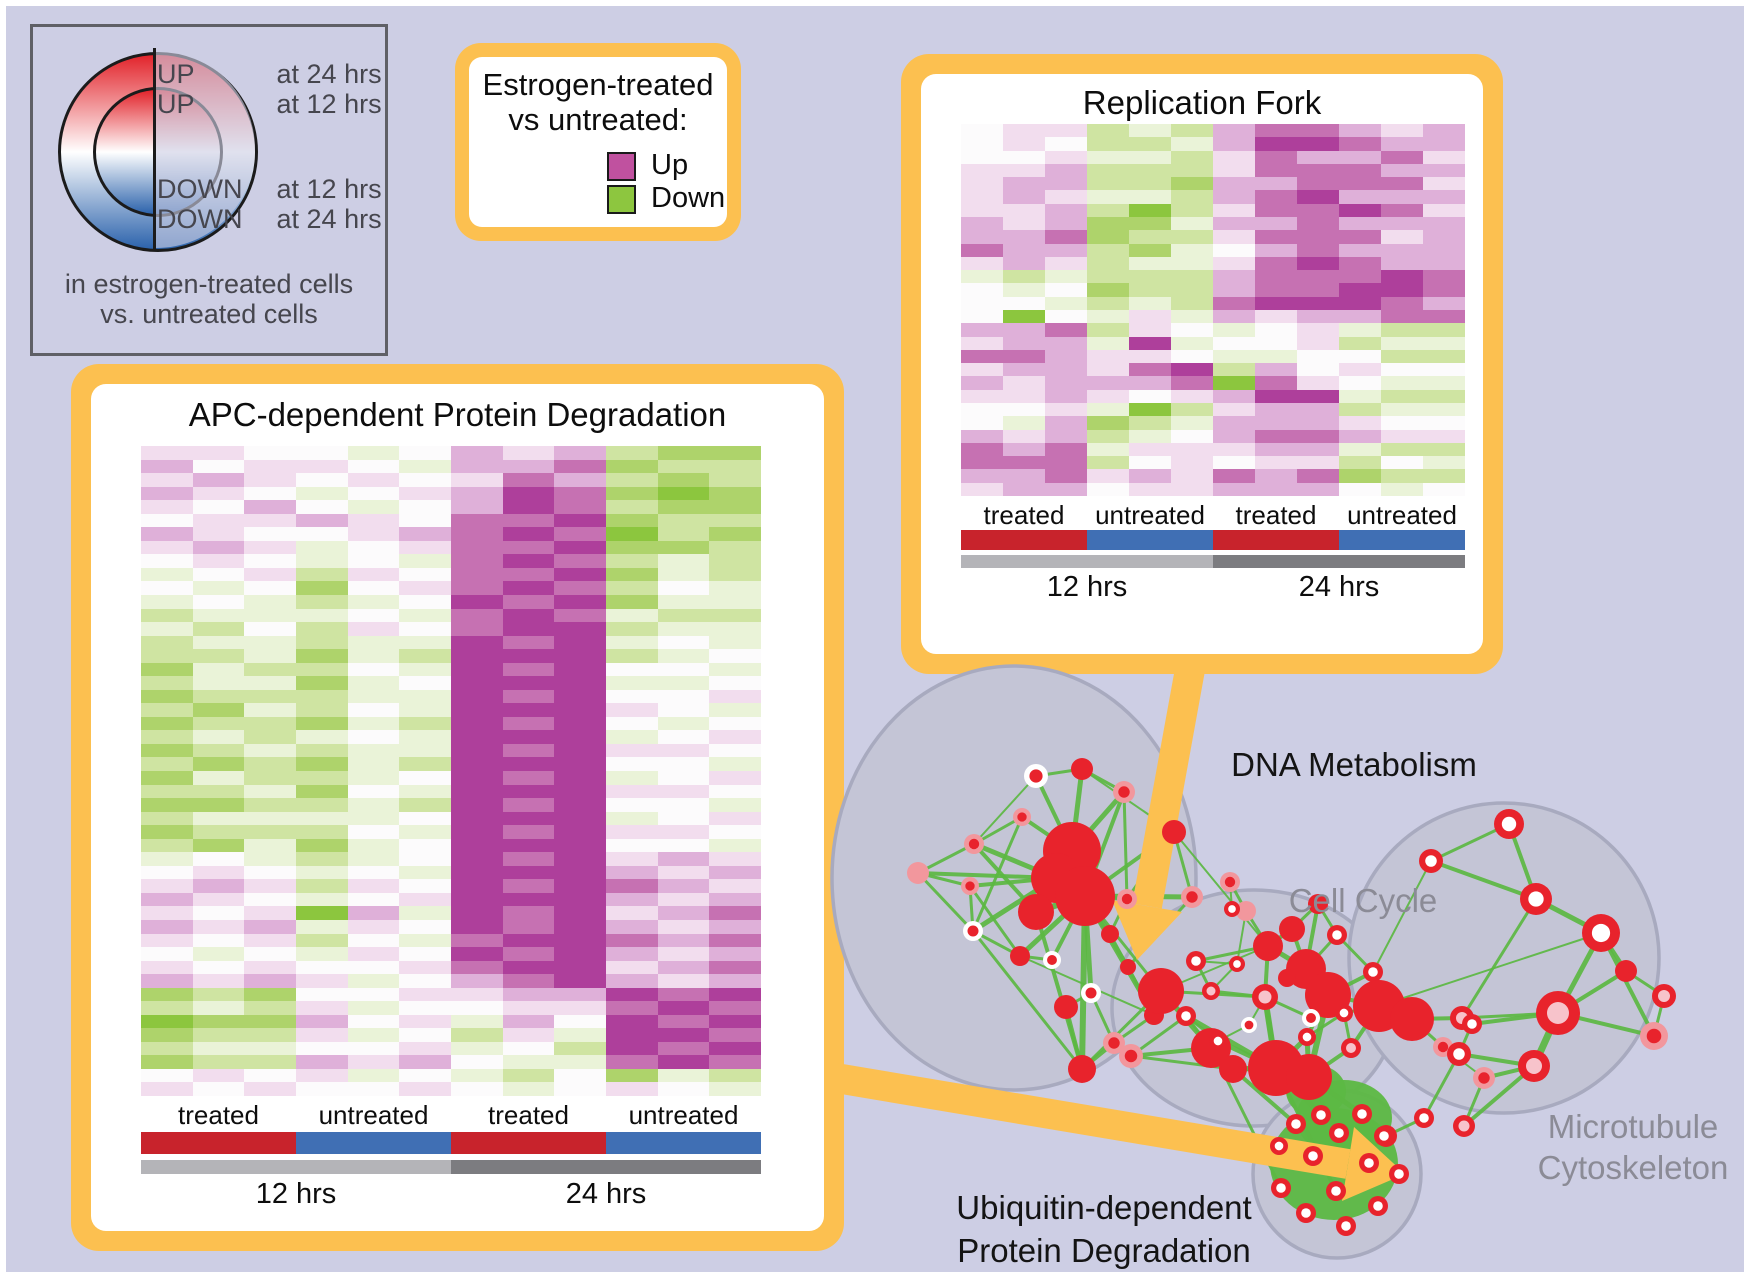 The image size is (1750, 1279). Describe the element at coordinates (176, 74) in the screenshot. I see `ring-direction-label: UP` at that location.